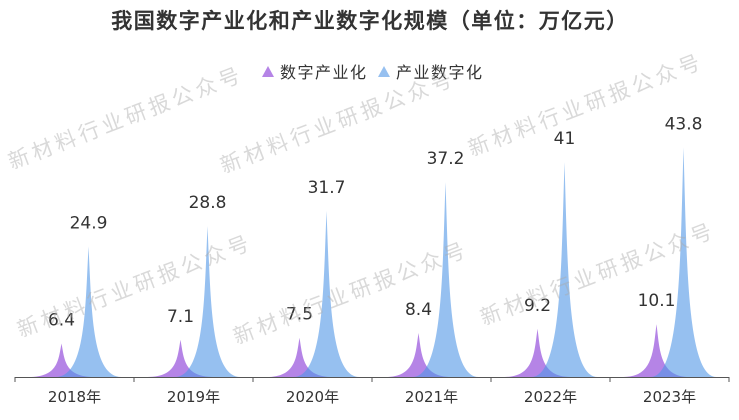 This screenshot has width=739, height=420. I want to click on value-label-series-1-cat-2: 7.1, so click(180, 317).